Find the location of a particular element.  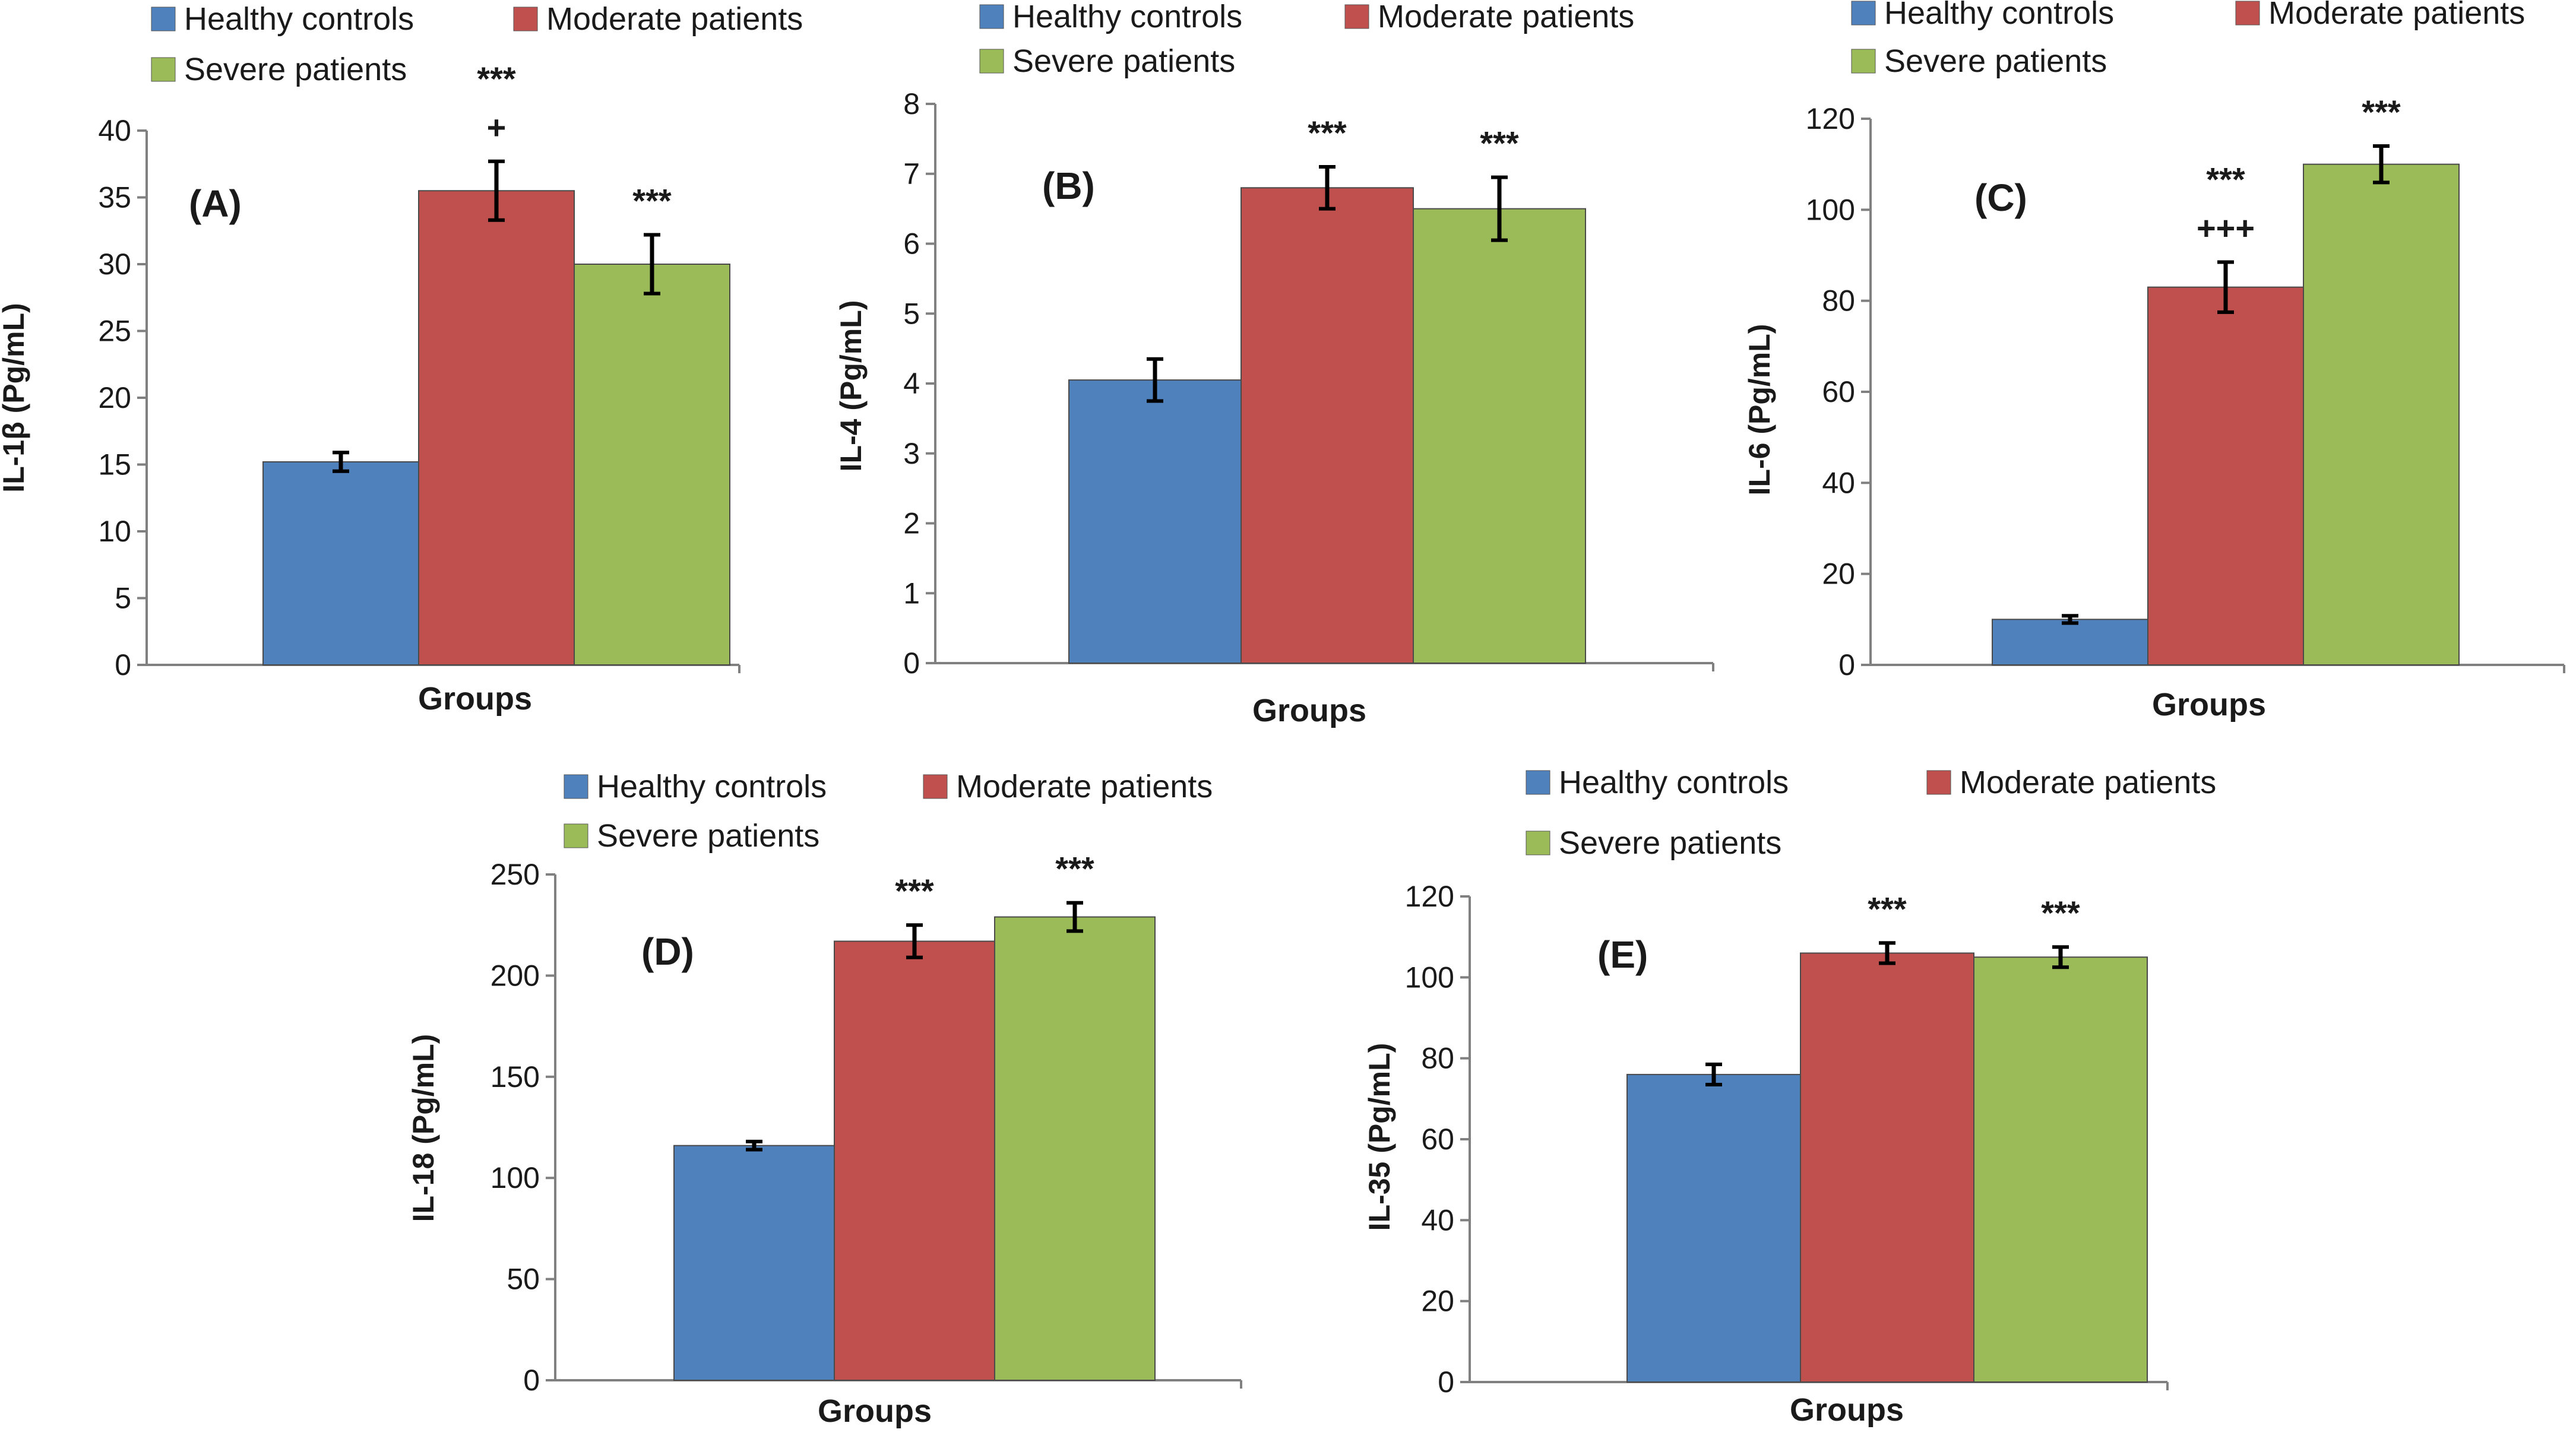

panel-label: (A) is located at coordinates (215, 203).